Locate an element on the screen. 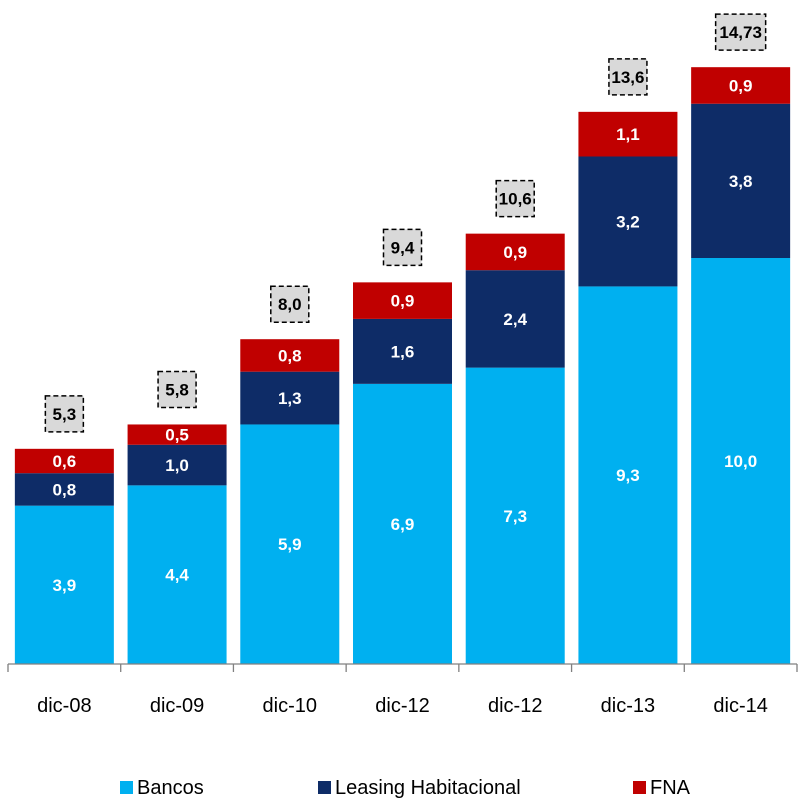  total-label-2: 5,8 is located at coordinates (177, 389).